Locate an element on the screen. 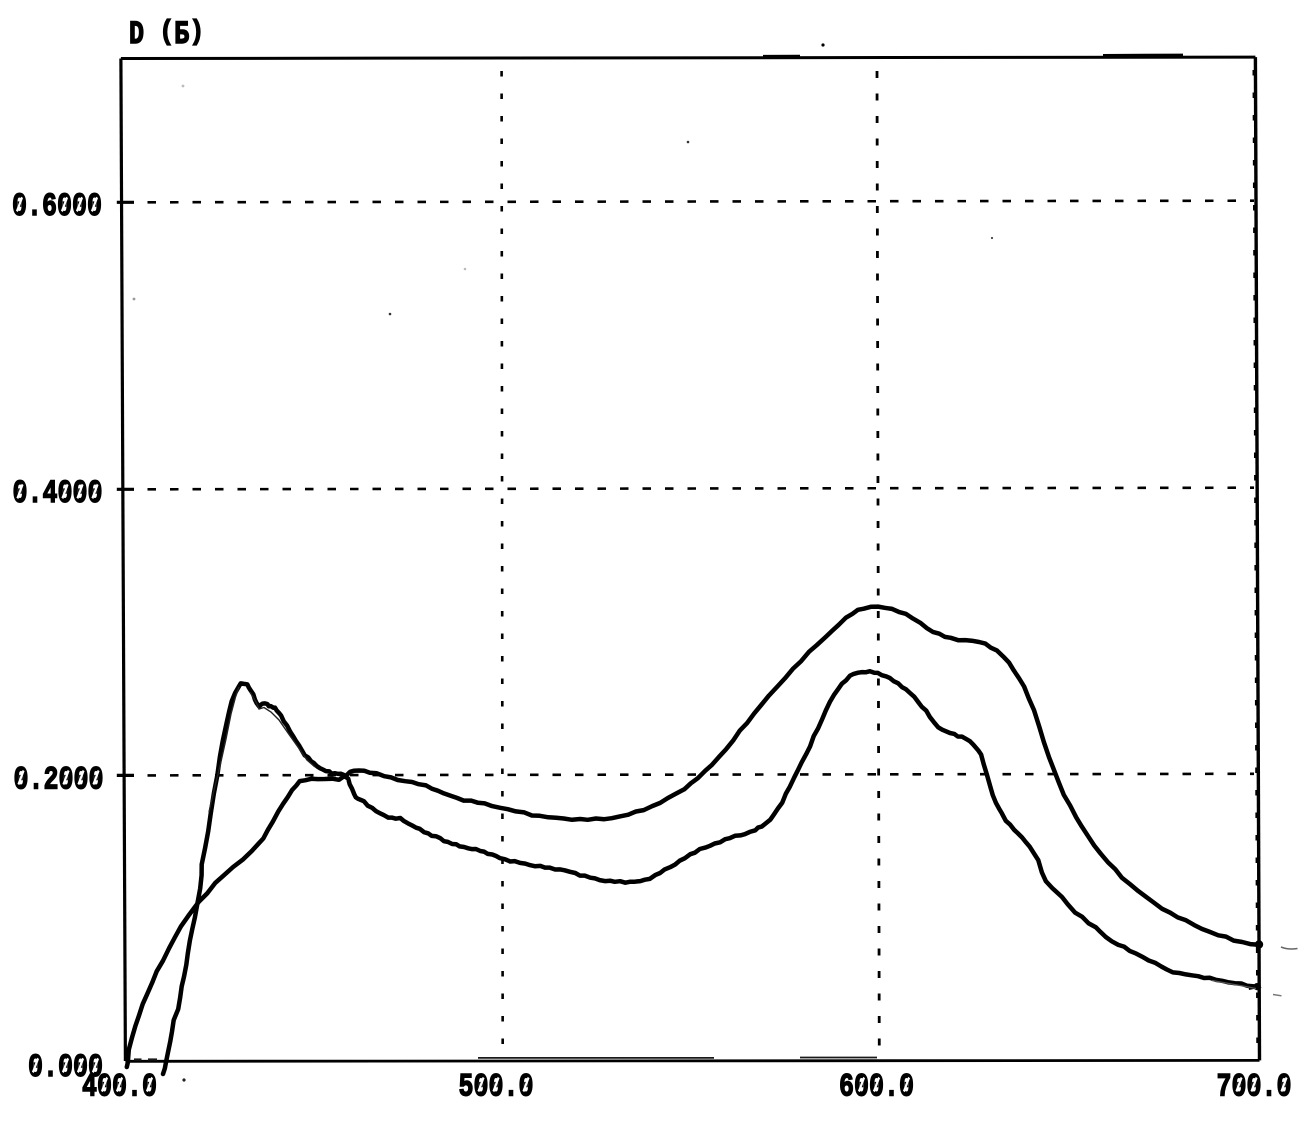 Image resolution: width=1299 pixels, height=1123 pixels. svg-text: 600.0 is located at coordinates (876, 1086).